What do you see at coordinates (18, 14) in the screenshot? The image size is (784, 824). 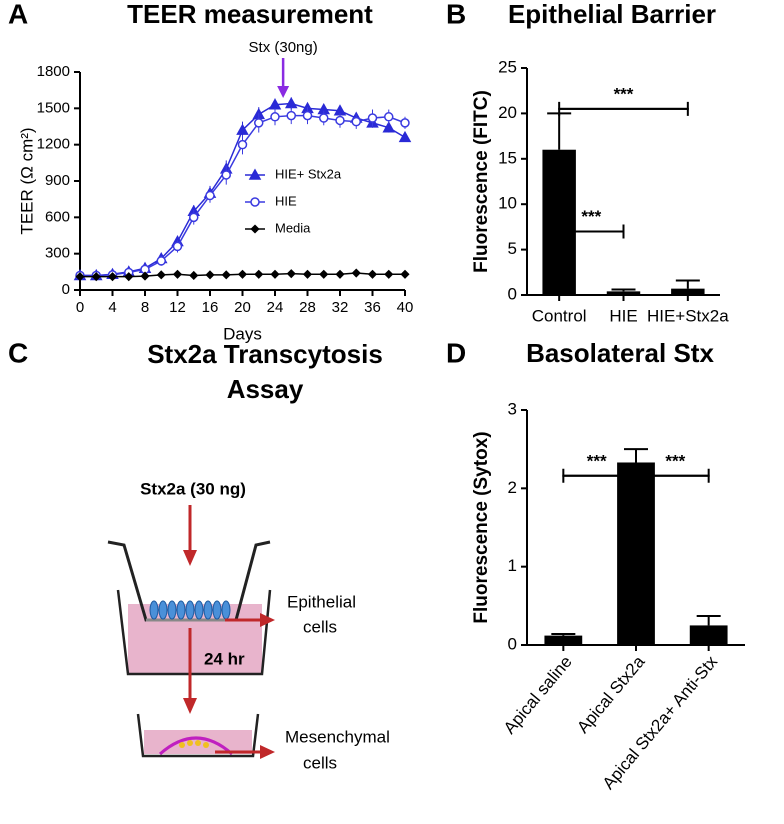 I see `panel-label: A` at bounding box center [18, 14].